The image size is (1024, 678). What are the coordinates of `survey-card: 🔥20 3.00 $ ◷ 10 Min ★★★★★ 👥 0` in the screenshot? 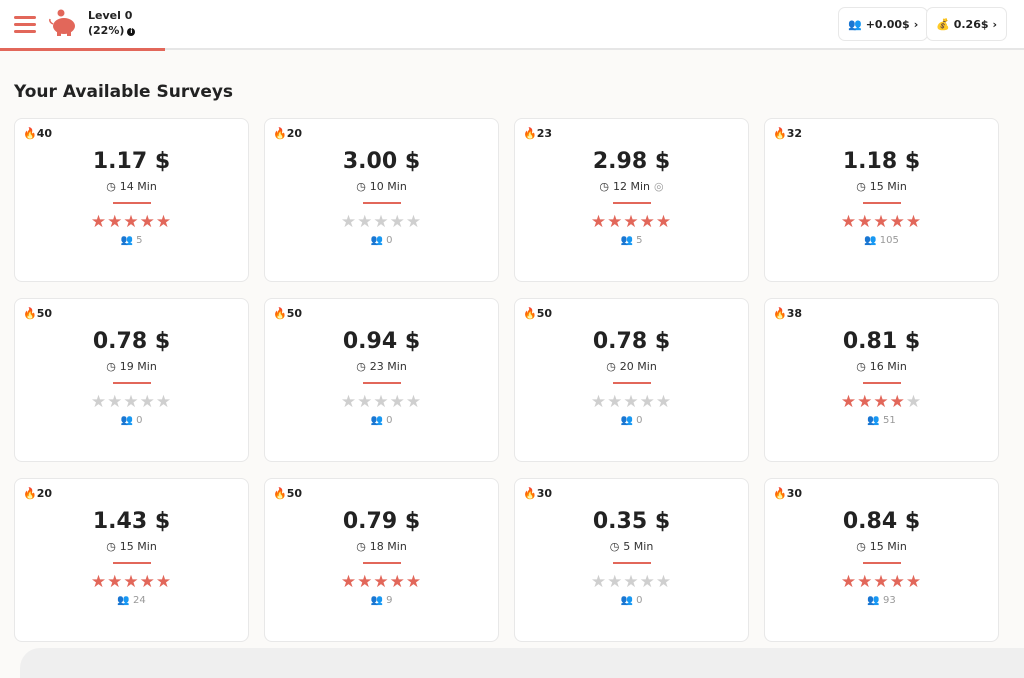 It's located at (381, 200).